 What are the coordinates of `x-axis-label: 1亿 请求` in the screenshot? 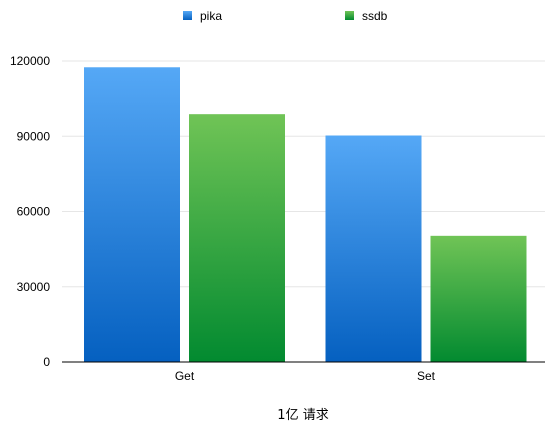 It's located at (302, 415).